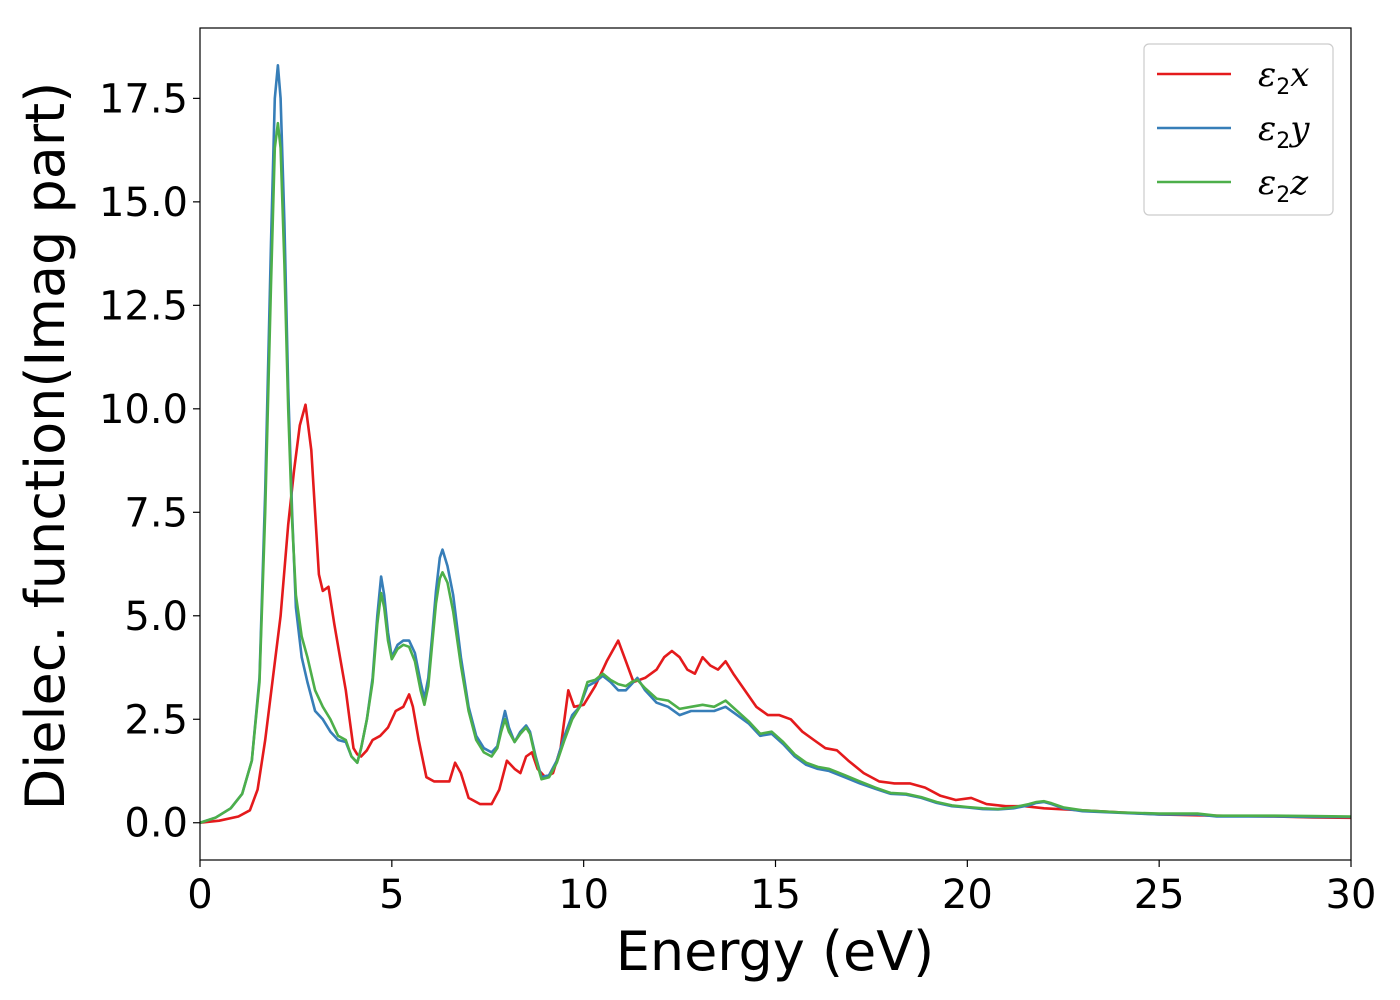 The width and height of the screenshot is (1400, 1000). Describe the element at coordinates (391, 895) in the screenshot. I see `x-tick-label: 5` at that location.